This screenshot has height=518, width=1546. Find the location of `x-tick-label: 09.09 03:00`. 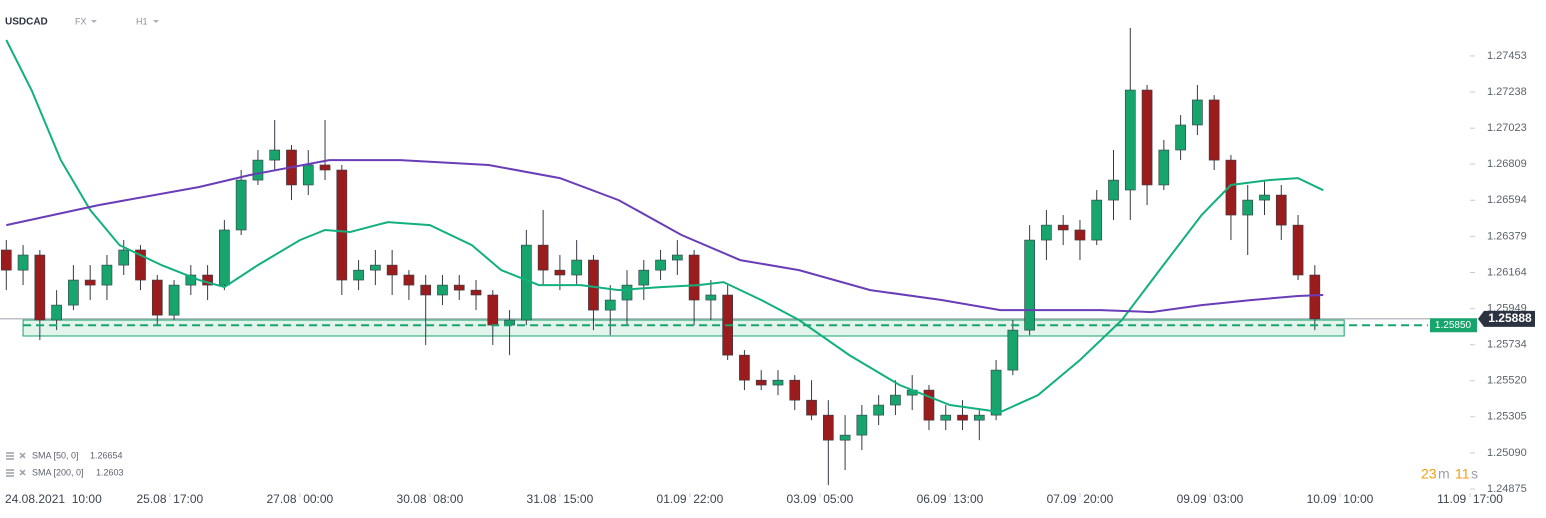

x-tick-label: 09.09 03:00 is located at coordinates (1210, 499).